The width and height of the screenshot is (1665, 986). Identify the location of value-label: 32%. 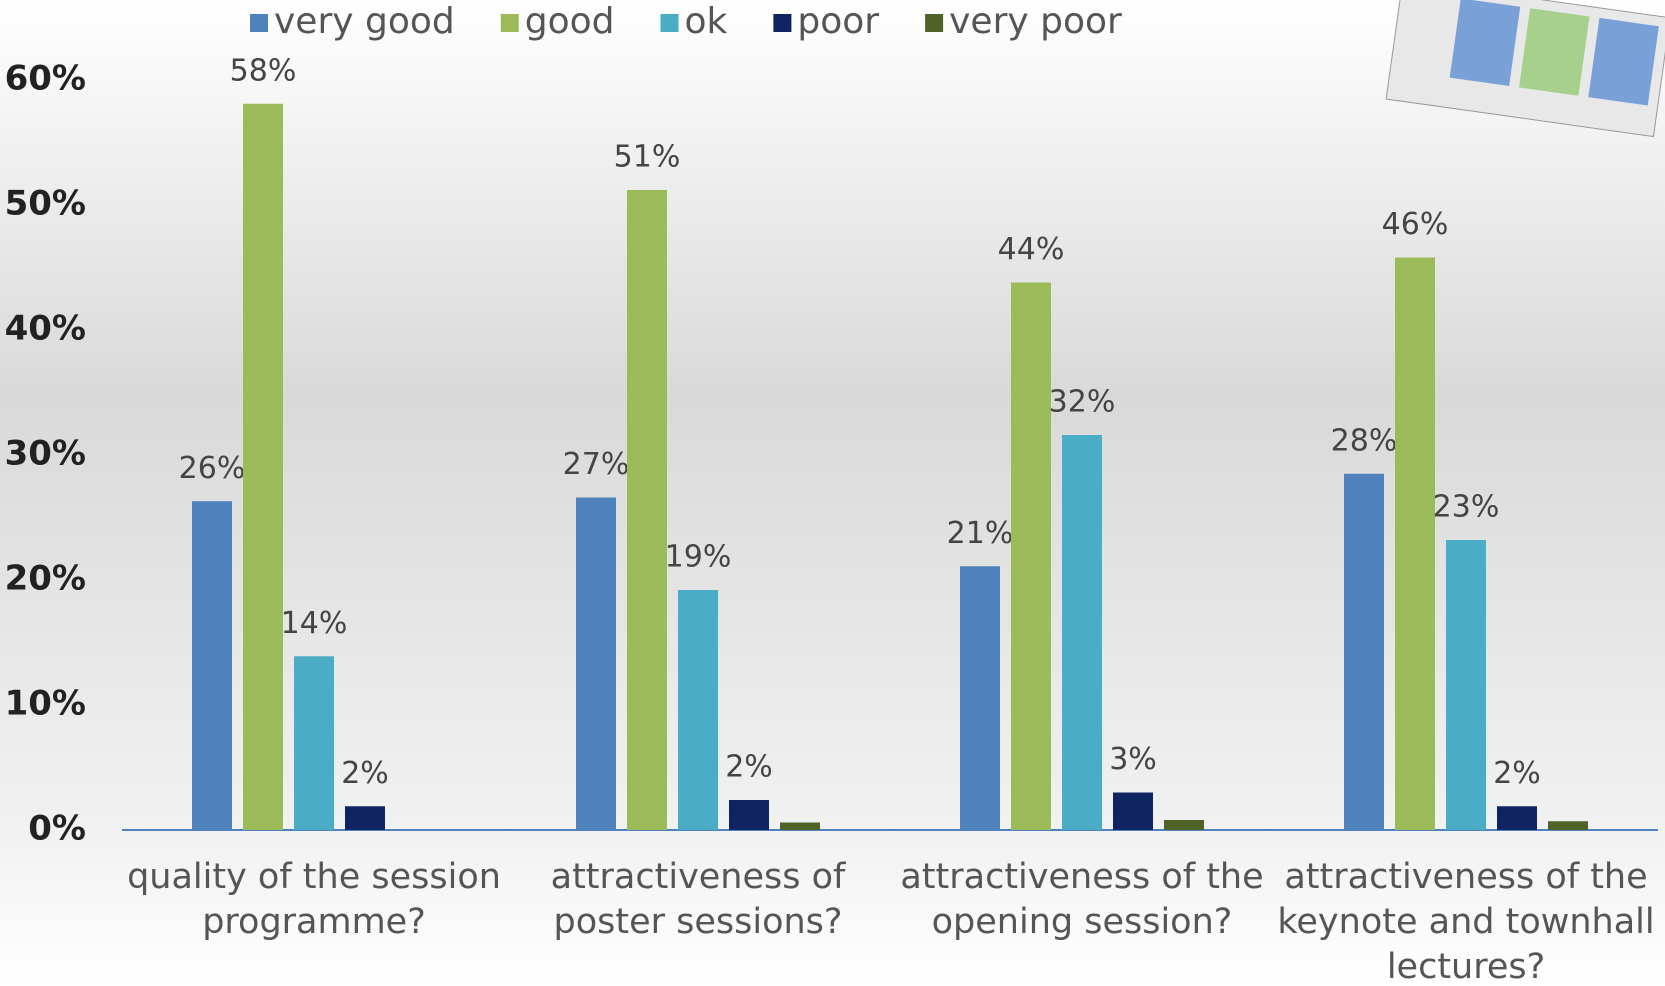
(1082, 402).